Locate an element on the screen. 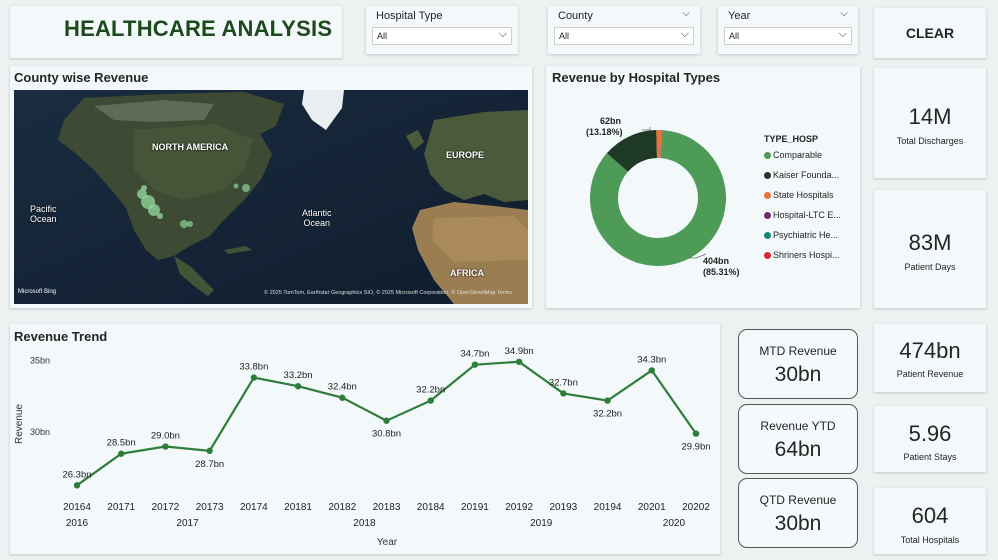  map-title: County wise Revenue is located at coordinates (81, 77).